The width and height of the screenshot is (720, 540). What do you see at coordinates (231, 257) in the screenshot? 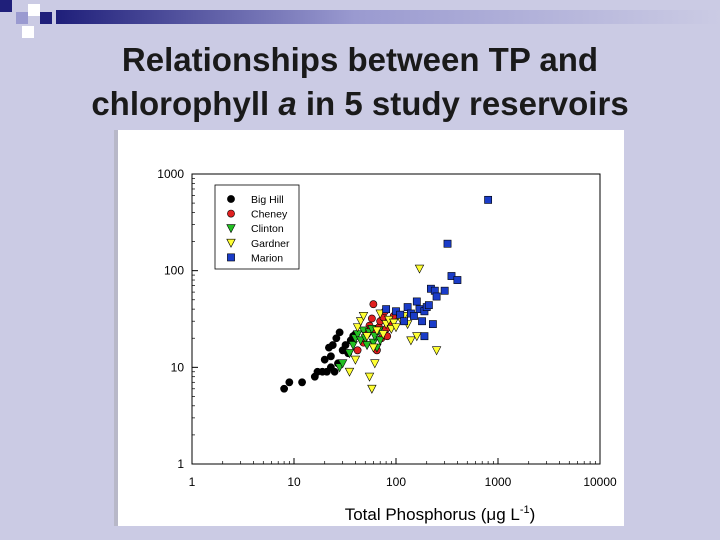
I see `legend-marker-marion` at bounding box center [231, 257].